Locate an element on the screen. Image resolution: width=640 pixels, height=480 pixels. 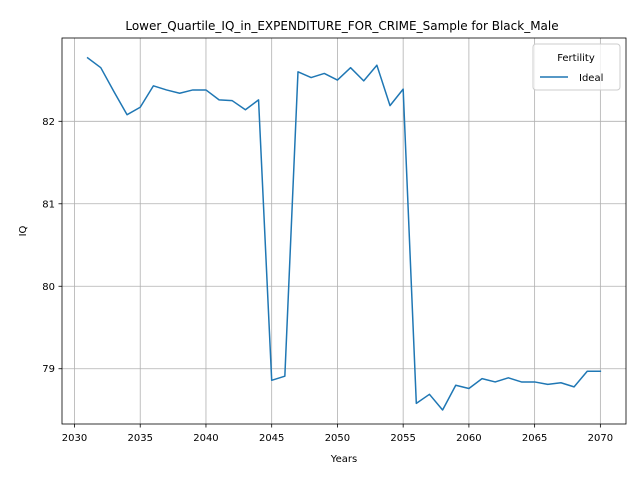
x-tick-label: 2035 is located at coordinates (139, 438).